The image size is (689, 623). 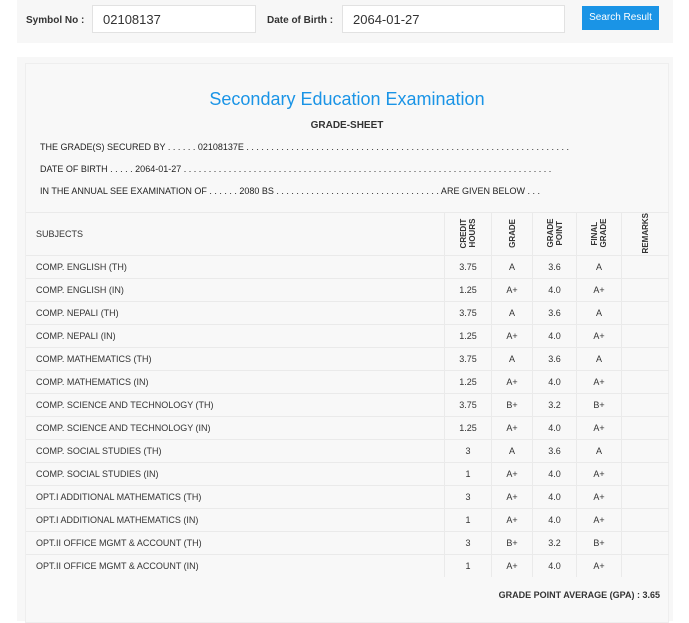 I want to click on exam-title: Secondary Education Examination, so click(x=347, y=99).